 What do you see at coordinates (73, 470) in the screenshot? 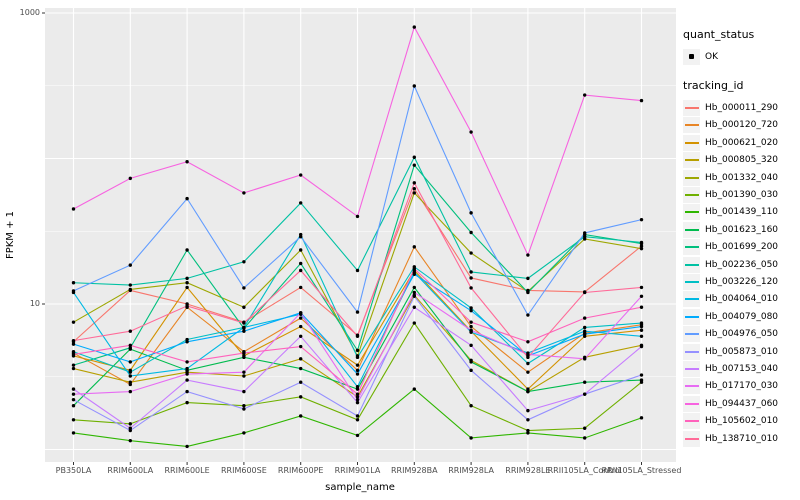
I see `x-tick-label-PB350LA: PB350LA` at bounding box center [73, 470].